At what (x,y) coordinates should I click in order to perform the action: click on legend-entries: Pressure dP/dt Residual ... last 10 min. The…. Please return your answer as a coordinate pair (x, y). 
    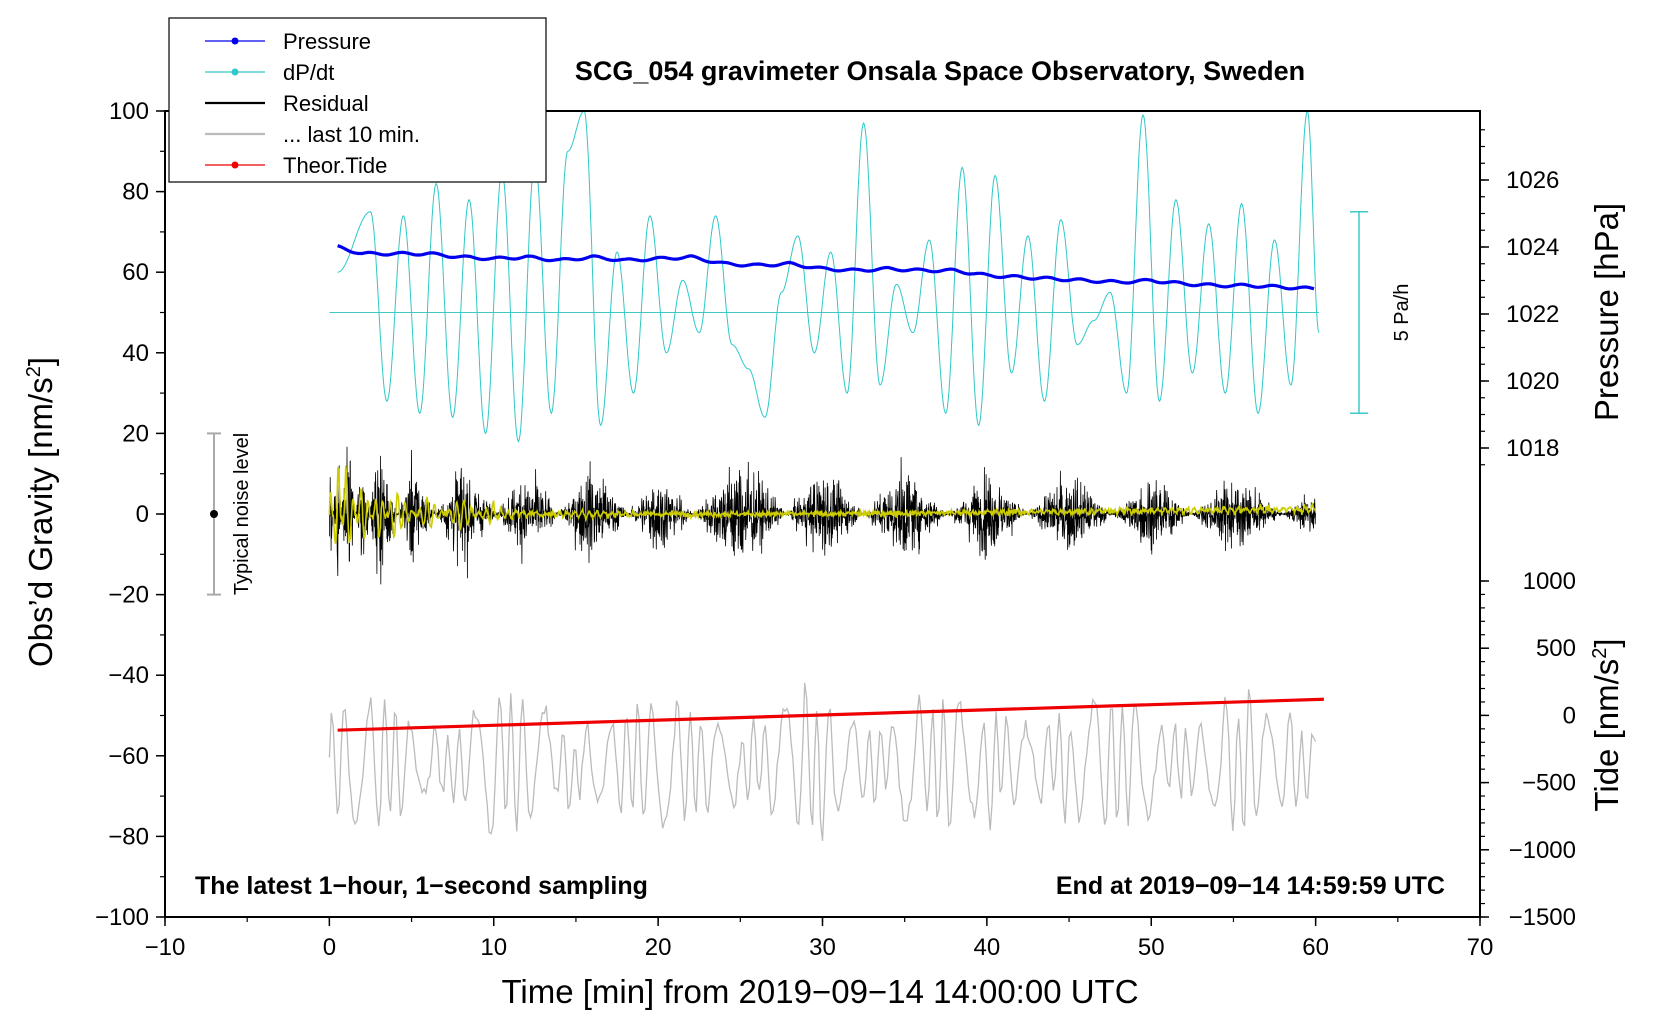
    Looking at the image, I should click on (312, 103).